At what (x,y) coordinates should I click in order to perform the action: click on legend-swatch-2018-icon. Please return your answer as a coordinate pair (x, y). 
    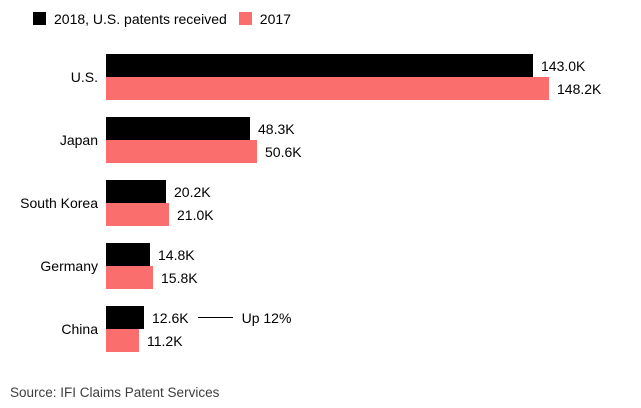
    Looking at the image, I should click on (39, 18).